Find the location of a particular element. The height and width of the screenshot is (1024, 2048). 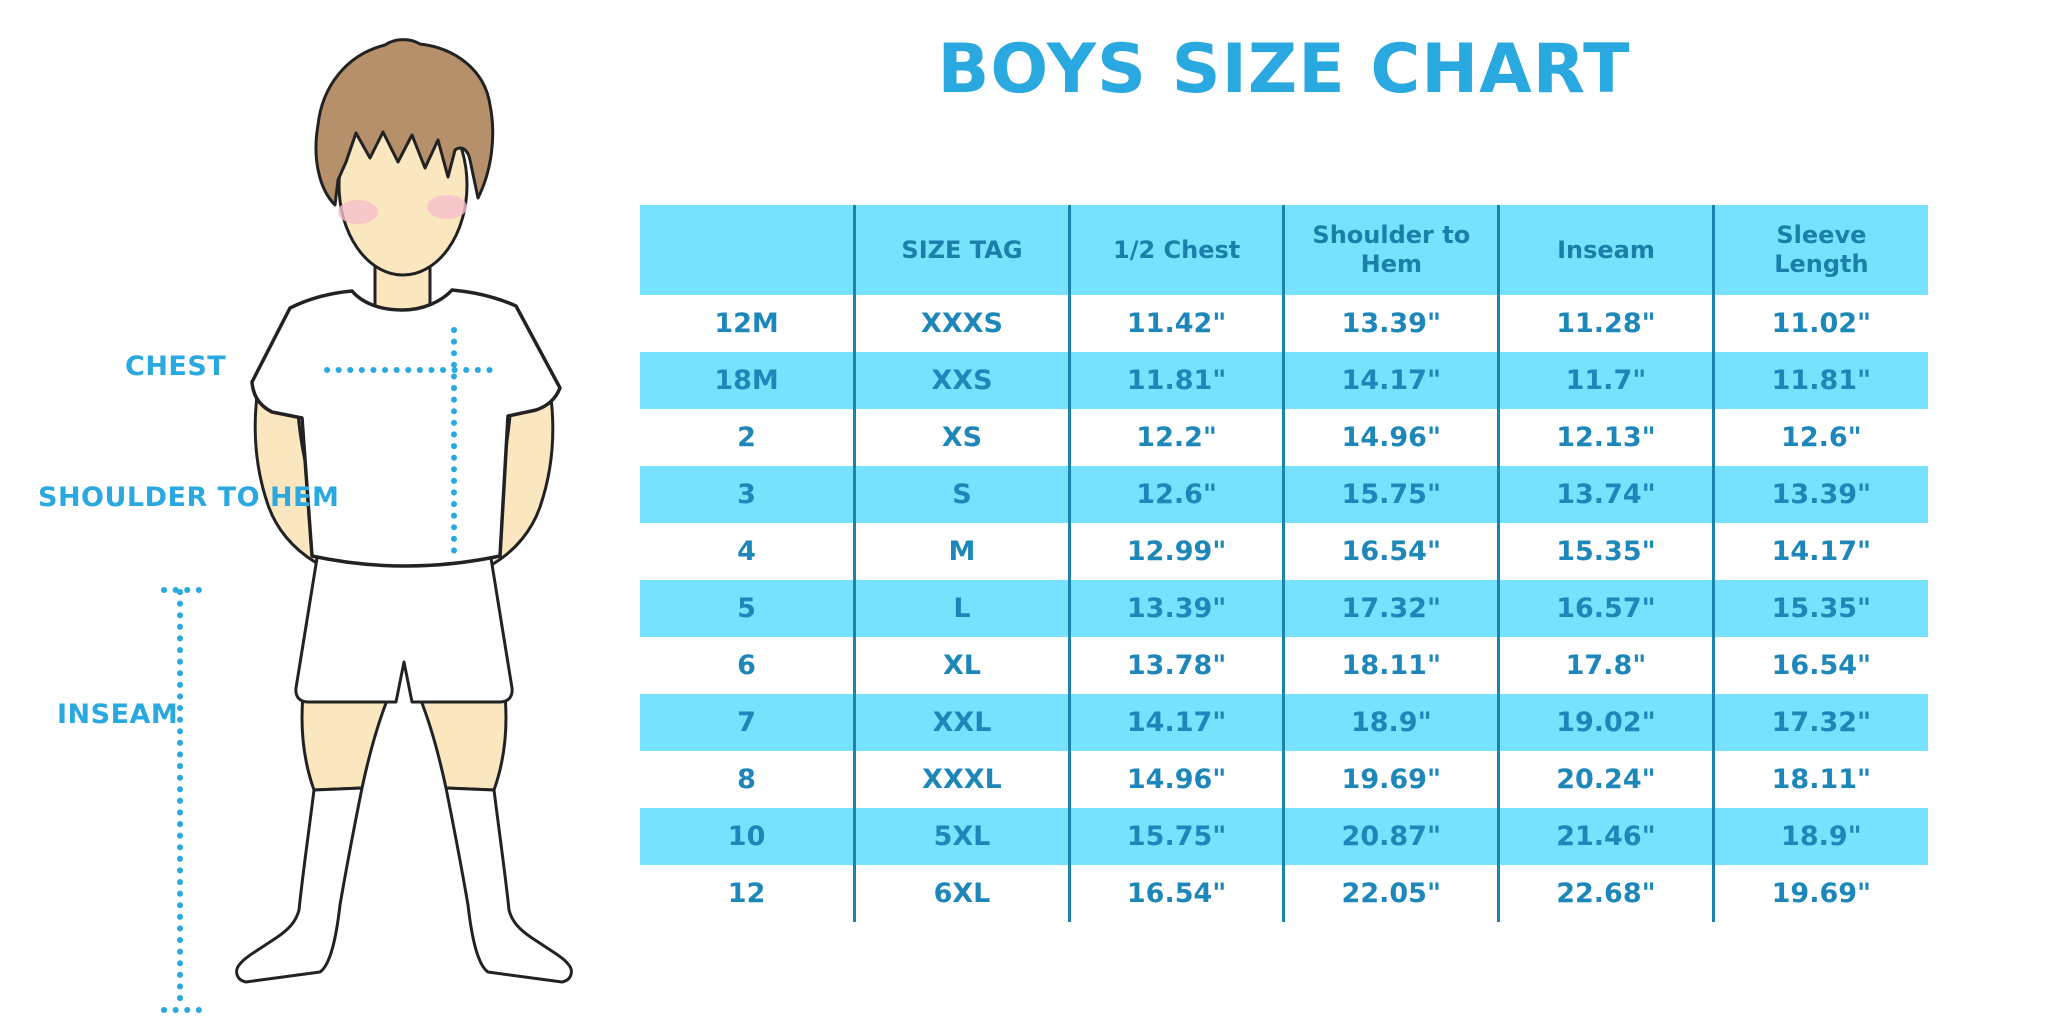

right-cheek is located at coordinates (447, 207).